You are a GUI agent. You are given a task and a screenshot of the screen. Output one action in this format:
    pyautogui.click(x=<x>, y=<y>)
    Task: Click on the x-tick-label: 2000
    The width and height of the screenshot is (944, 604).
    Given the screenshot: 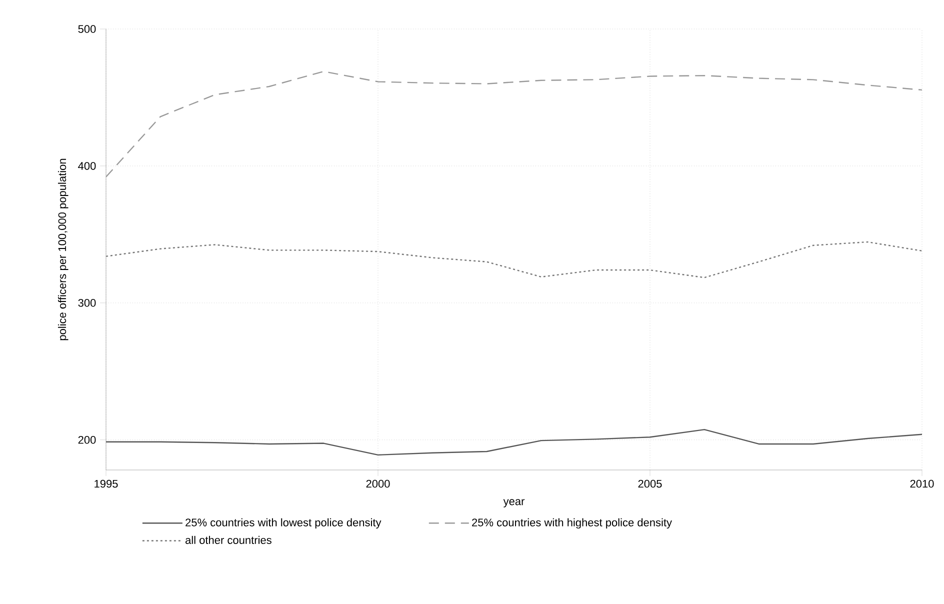 What is the action you would take?
    pyautogui.click(x=378, y=484)
    